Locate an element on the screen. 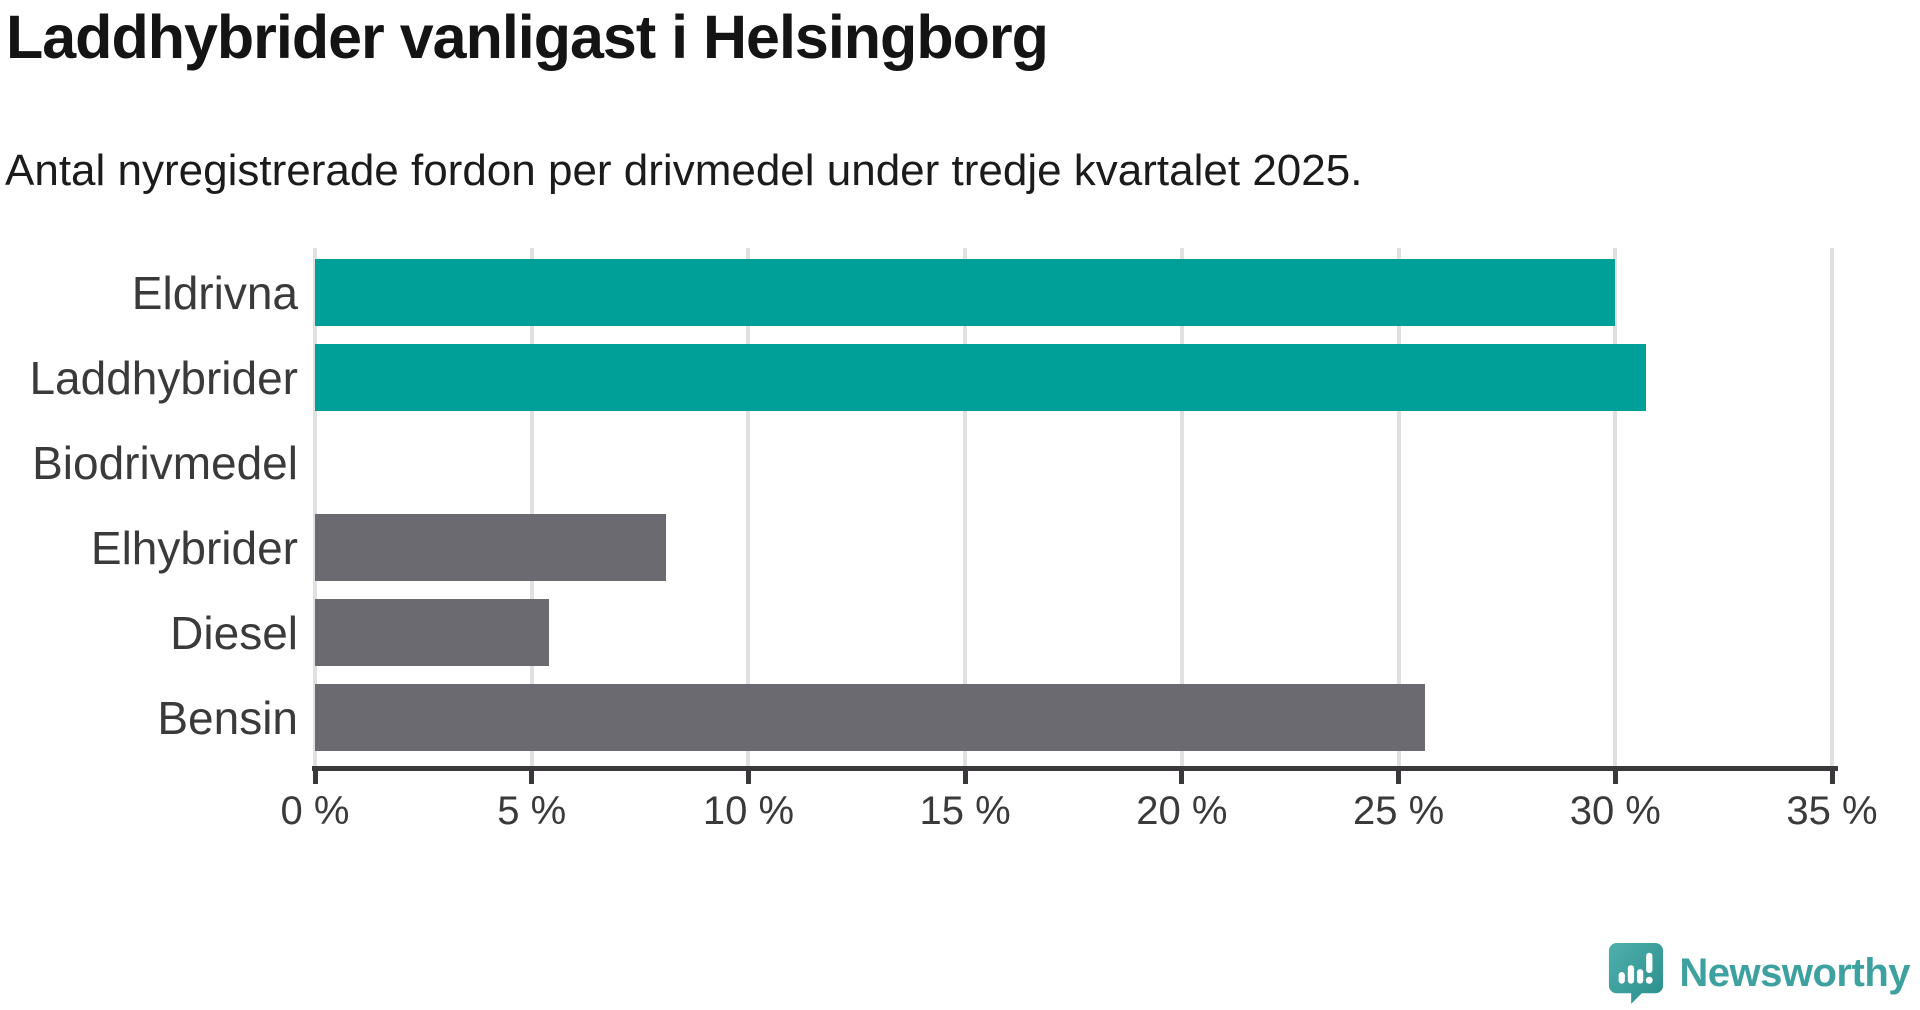 Image resolution: width=1920 pixels, height=1010 pixels. newsworthy-logo-text: Newsworthy is located at coordinates (1794, 972).